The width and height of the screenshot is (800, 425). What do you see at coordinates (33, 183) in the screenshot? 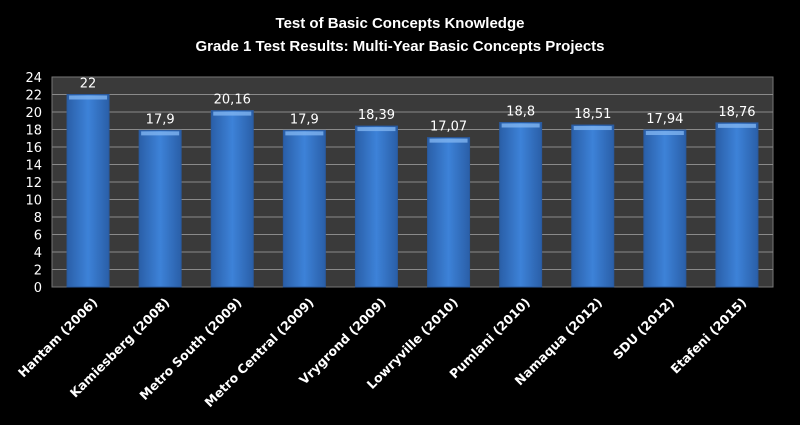
I see `y-tick-label: 12` at bounding box center [33, 183].